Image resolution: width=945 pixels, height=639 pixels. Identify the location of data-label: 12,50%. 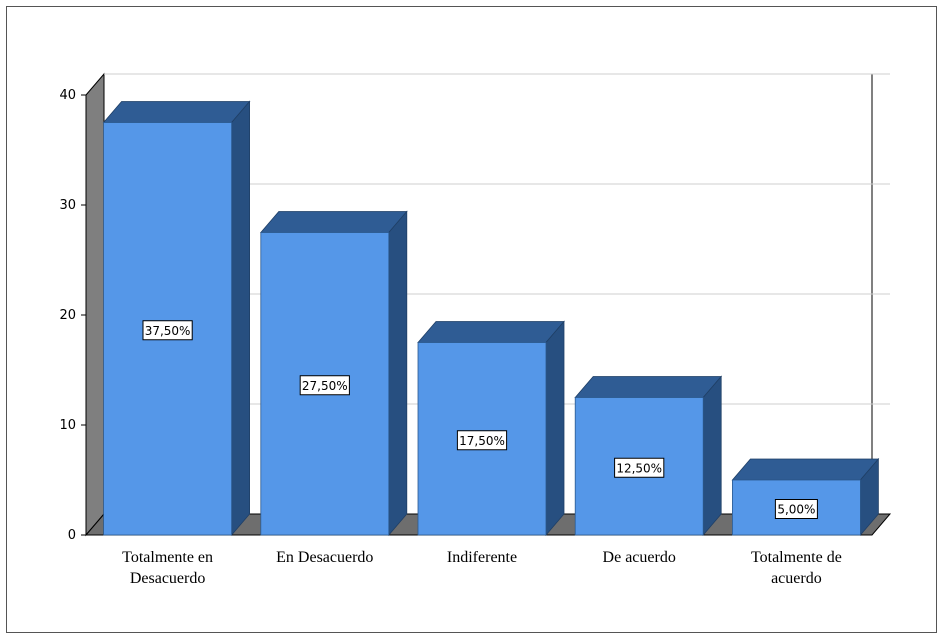
(639, 468).